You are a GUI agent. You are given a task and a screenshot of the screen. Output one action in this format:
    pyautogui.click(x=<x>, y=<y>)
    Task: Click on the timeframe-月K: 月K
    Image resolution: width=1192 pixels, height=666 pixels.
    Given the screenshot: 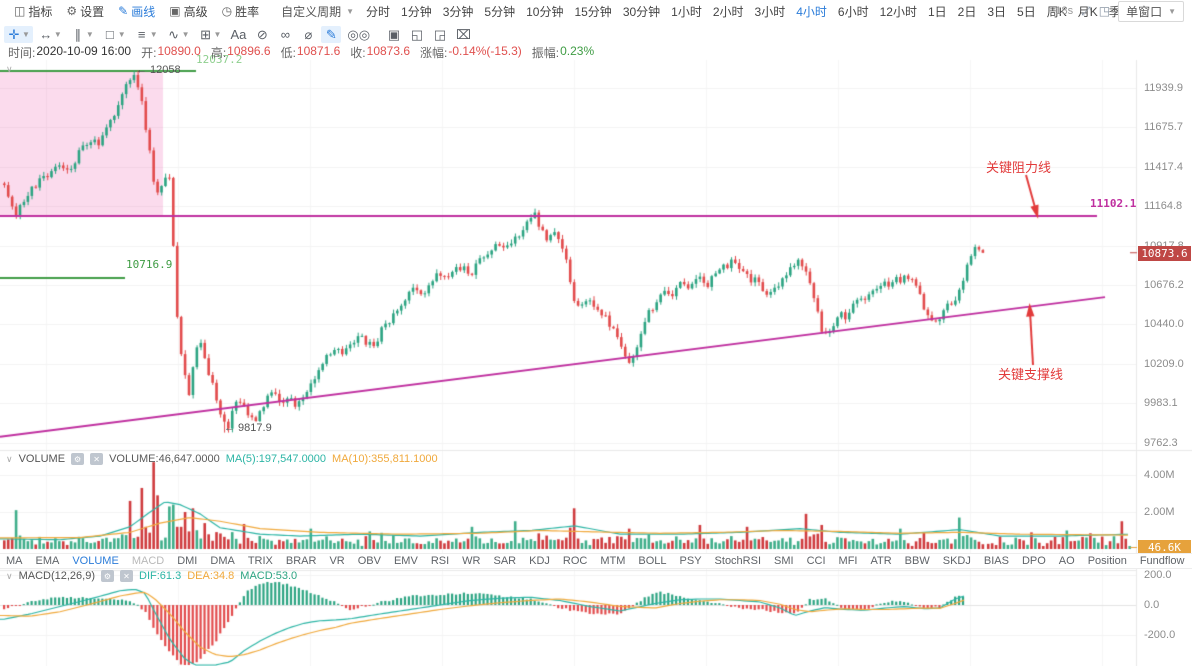 What is the action you would take?
    pyautogui.click(x=1087, y=11)
    